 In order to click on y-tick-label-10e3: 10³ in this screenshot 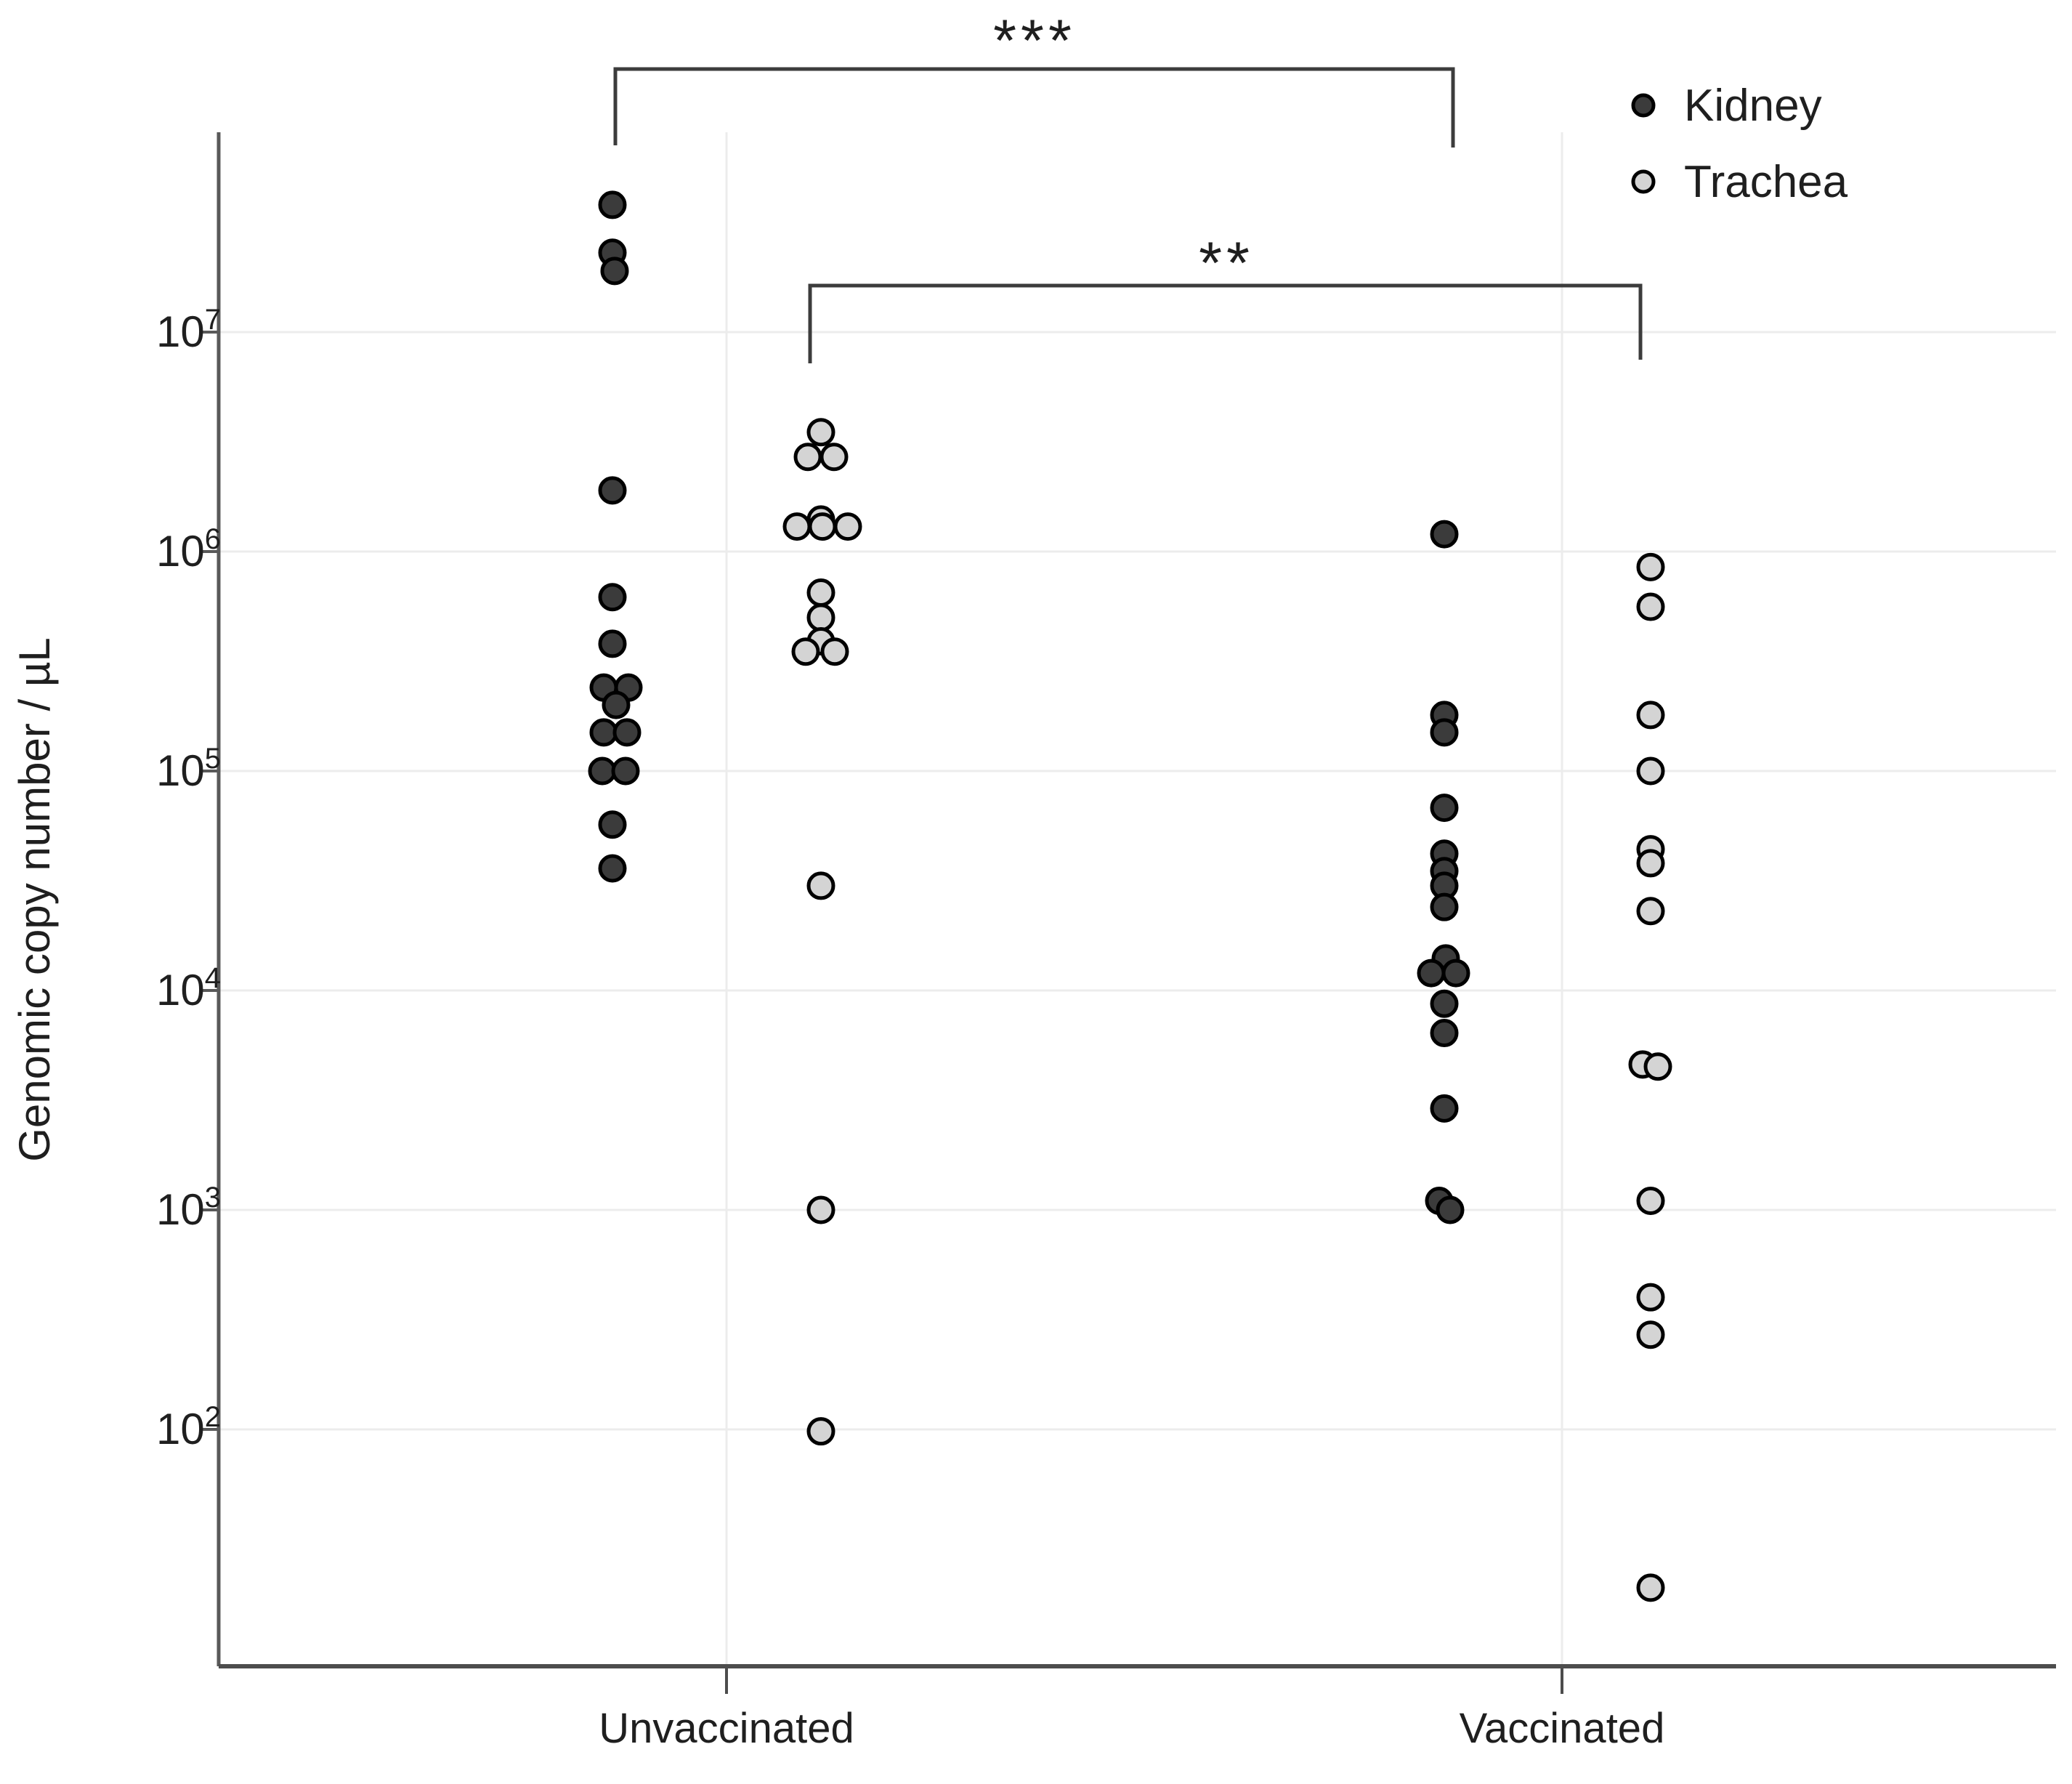, I will do `click(189, 1208)`.